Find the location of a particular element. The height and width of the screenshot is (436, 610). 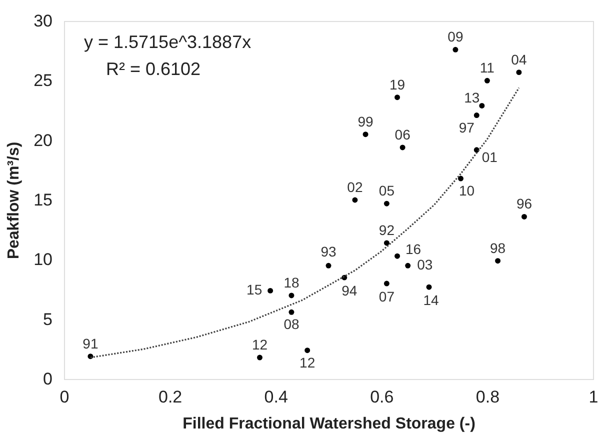

y-tick-label: 30 is located at coordinates (43, 21).